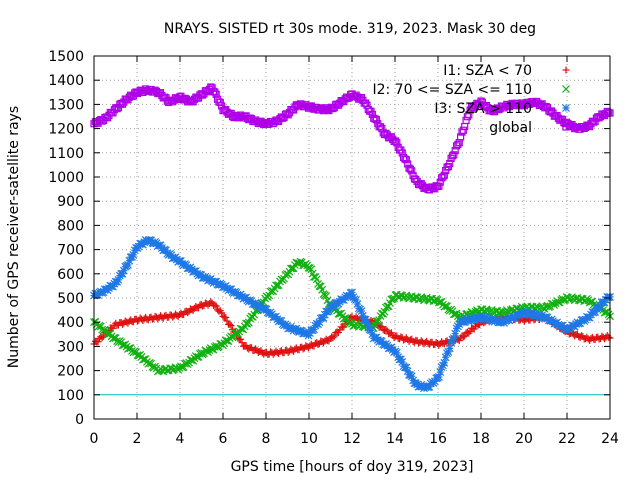  I want to click on y-tick-label: 1500, so click(66, 57).